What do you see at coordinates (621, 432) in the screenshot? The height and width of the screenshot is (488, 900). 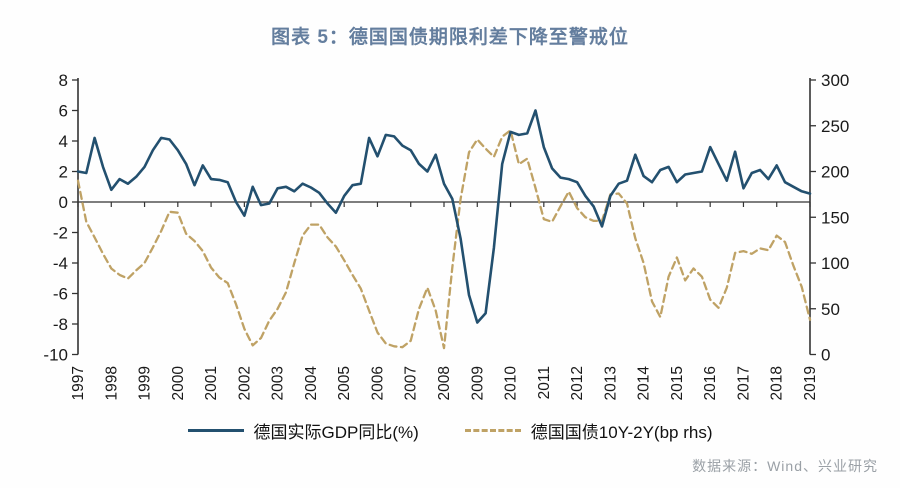 I see `legend-label-spread: 德国国债10Y-2Y(bp rhs)` at bounding box center [621, 432].